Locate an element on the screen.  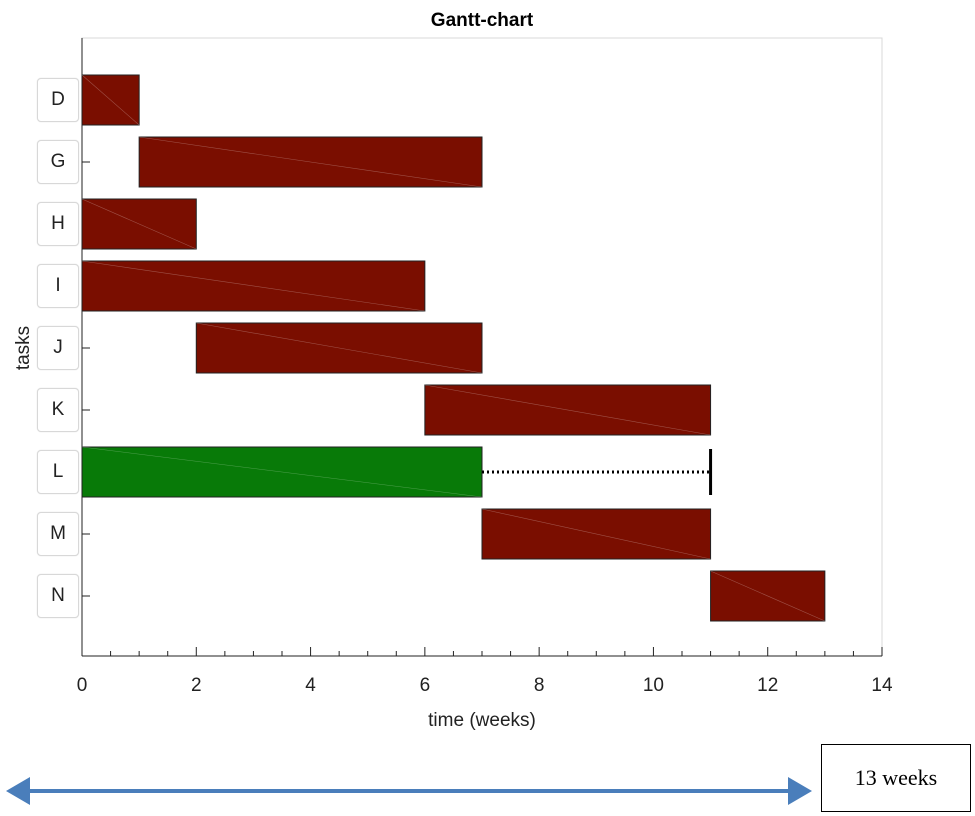
duration-arrow is located at coordinates (409, 791).